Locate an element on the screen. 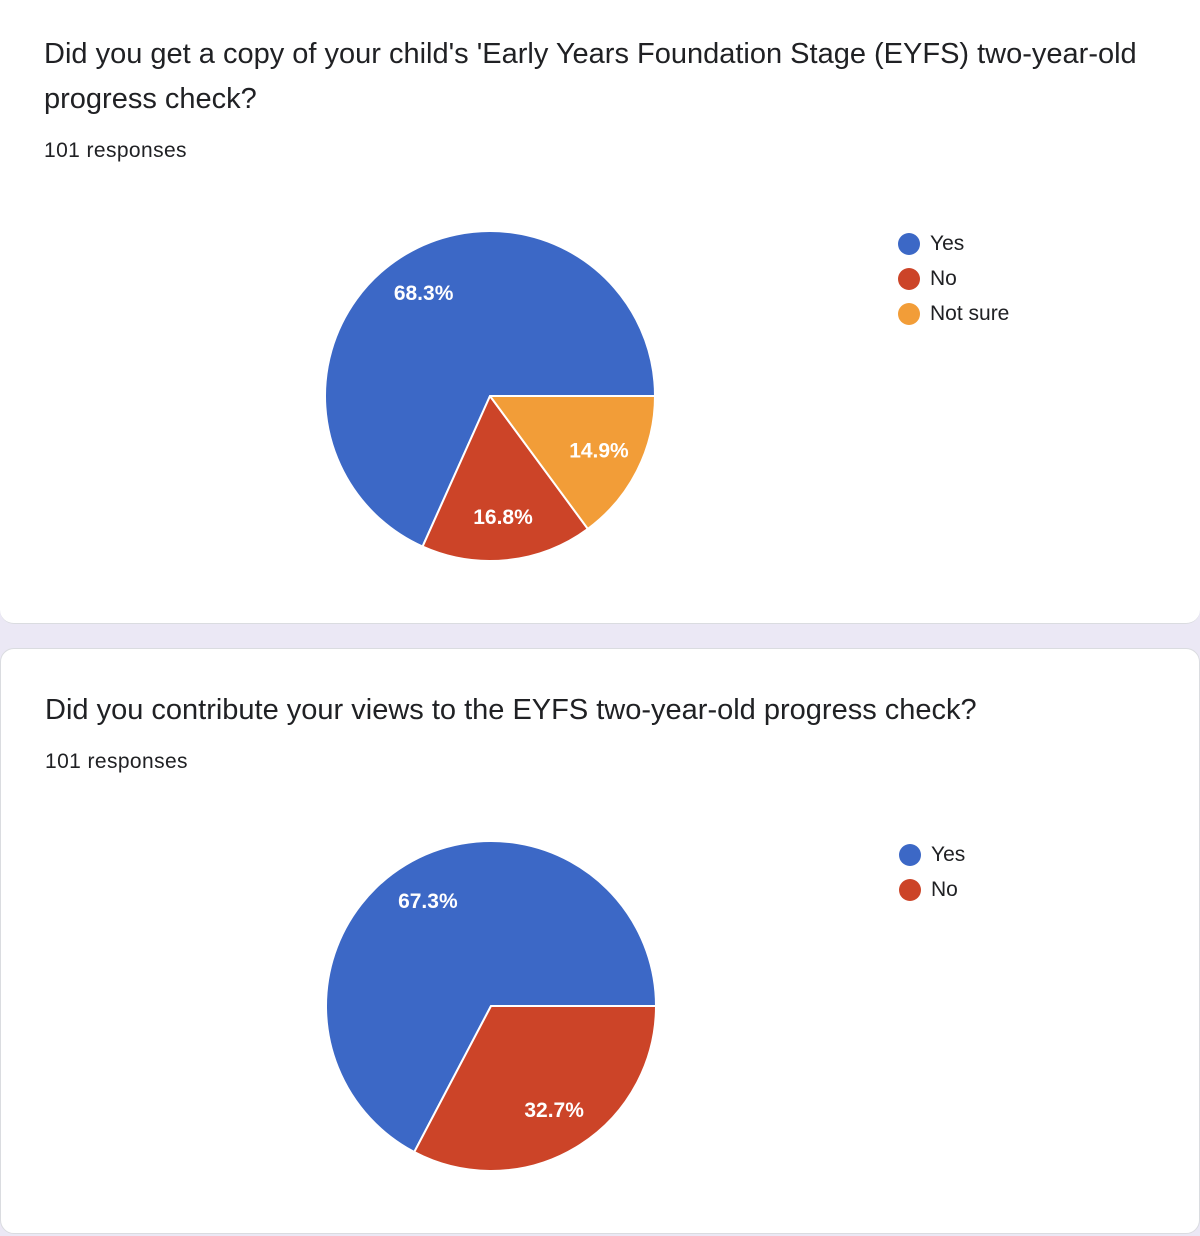 The height and width of the screenshot is (1236, 1200). slice-label-not-sure: 14.9% is located at coordinates (599, 451).